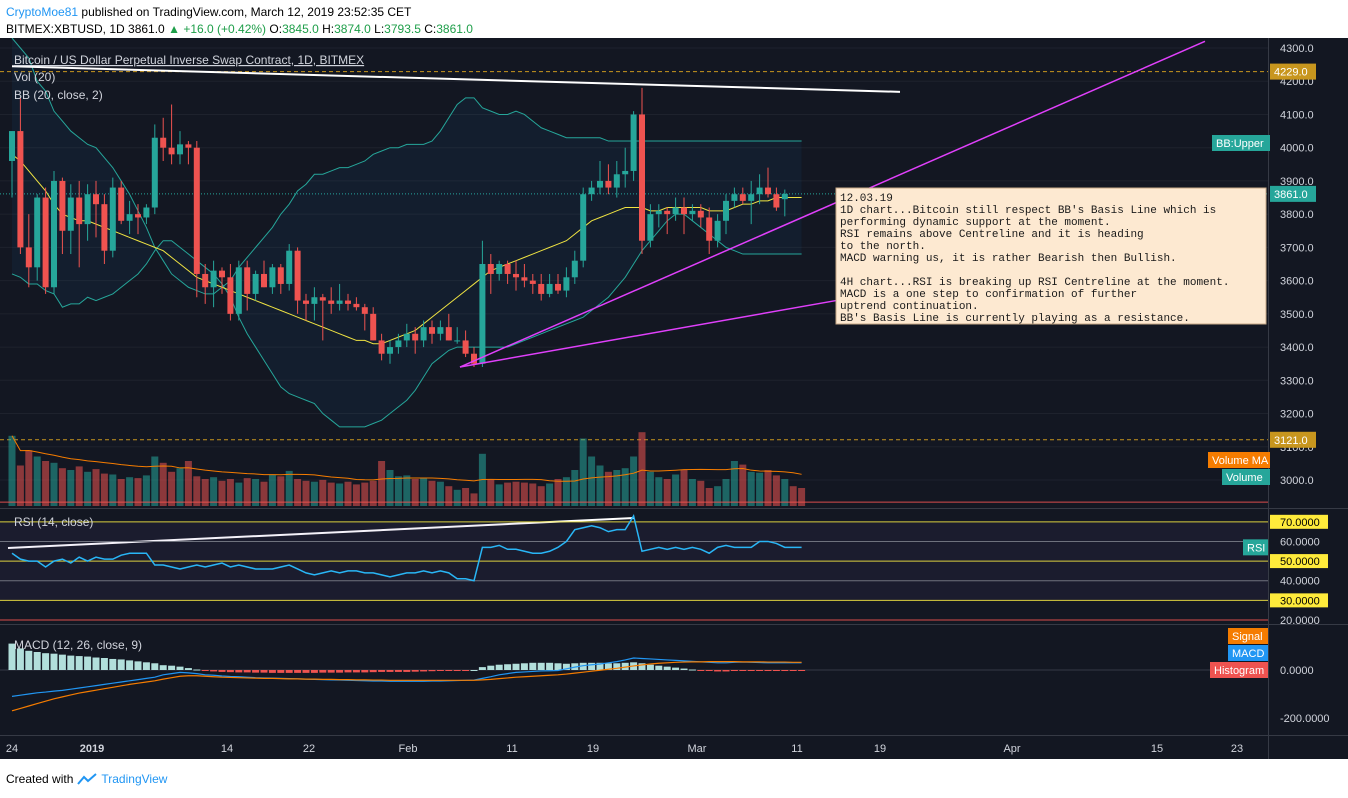  What do you see at coordinates (34, 77) in the screenshot?
I see `vol-legend: Vol (20)` at bounding box center [34, 77].